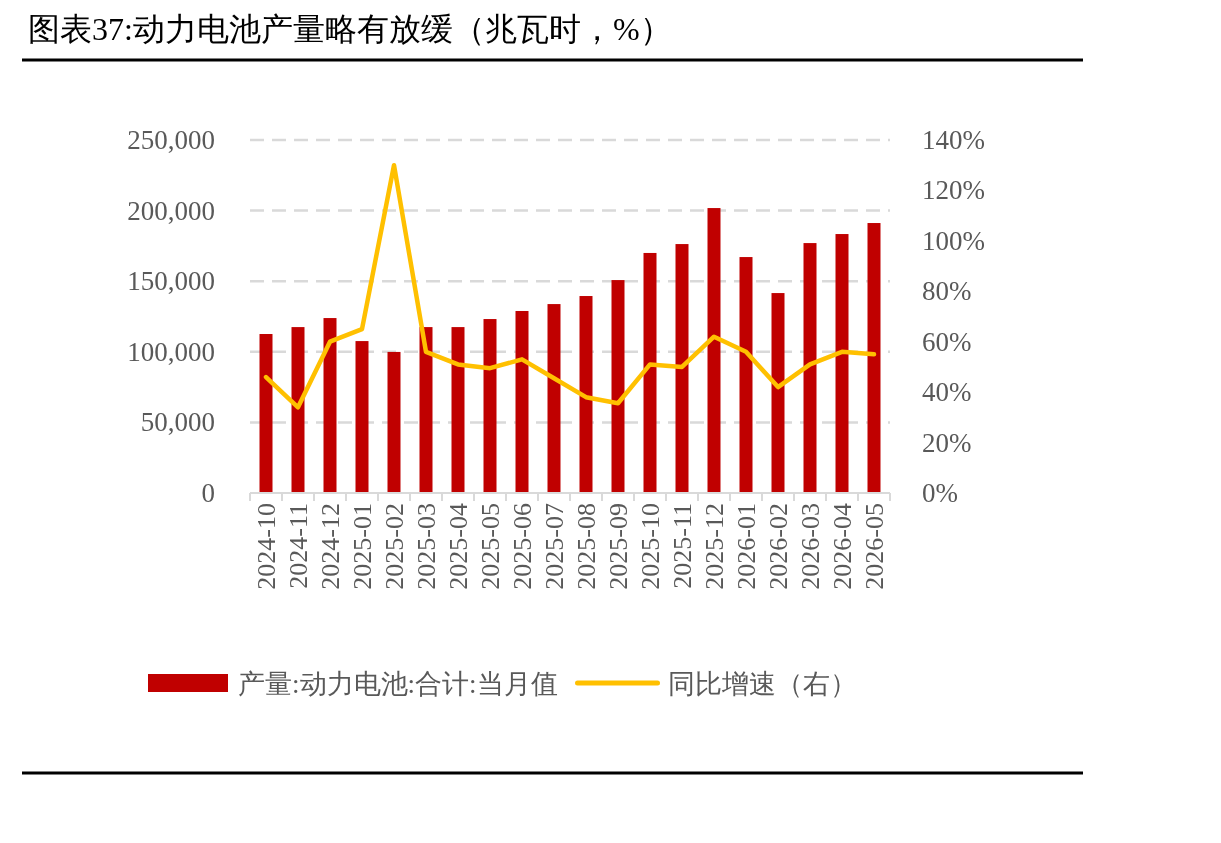 The width and height of the screenshot is (1221, 843). What do you see at coordinates (171, 351) in the screenshot?
I see `y-tick-label: 100,000` at bounding box center [171, 351].